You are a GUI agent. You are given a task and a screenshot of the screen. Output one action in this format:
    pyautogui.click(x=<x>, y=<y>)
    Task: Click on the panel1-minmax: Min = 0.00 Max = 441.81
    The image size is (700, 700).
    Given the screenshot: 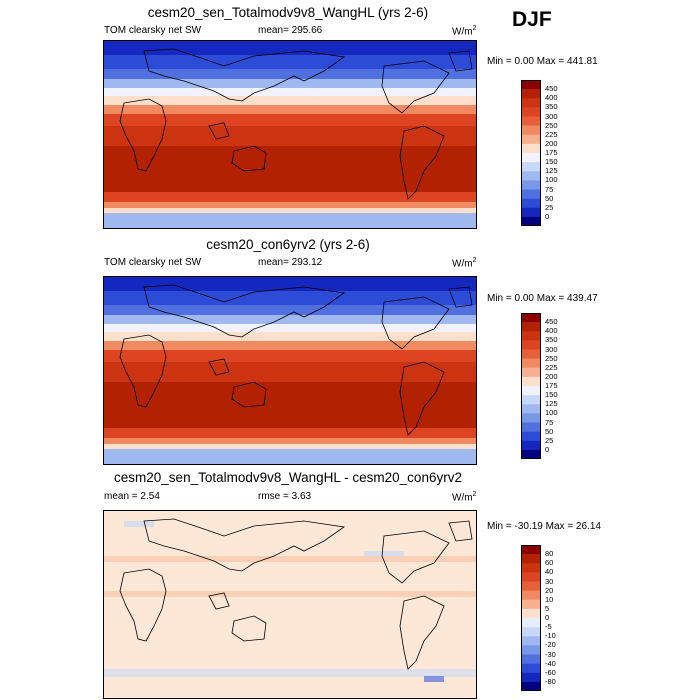 What is the action you would take?
    pyautogui.click(x=542, y=61)
    